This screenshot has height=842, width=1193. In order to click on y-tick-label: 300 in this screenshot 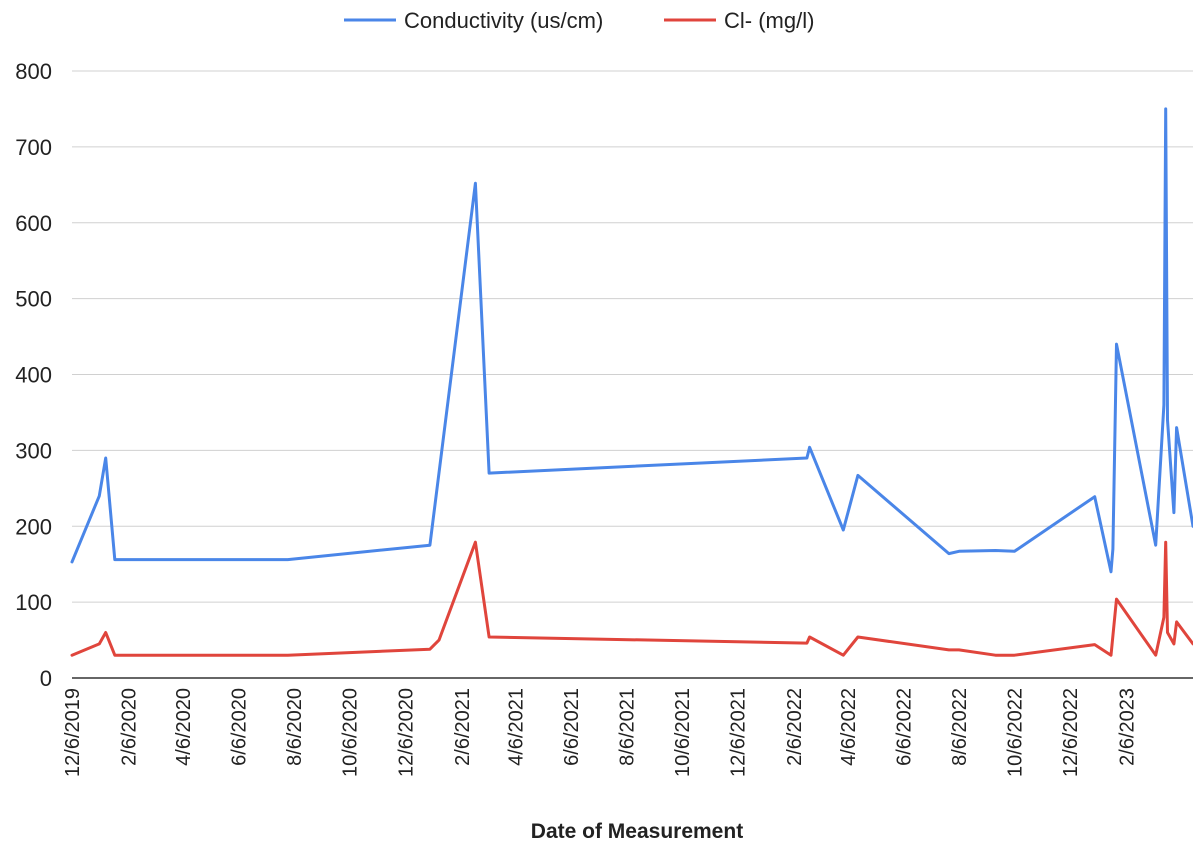, I will do `click(33, 450)`.